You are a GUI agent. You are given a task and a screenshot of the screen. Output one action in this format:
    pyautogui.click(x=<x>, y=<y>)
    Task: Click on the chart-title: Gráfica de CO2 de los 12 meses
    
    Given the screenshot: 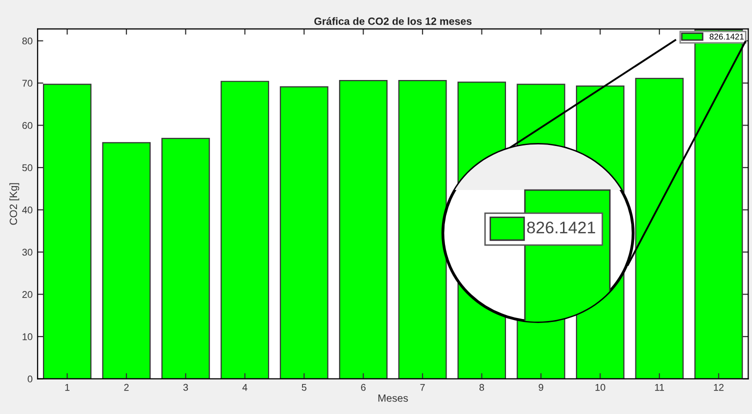 What is the action you would take?
    pyautogui.click(x=393, y=21)
    